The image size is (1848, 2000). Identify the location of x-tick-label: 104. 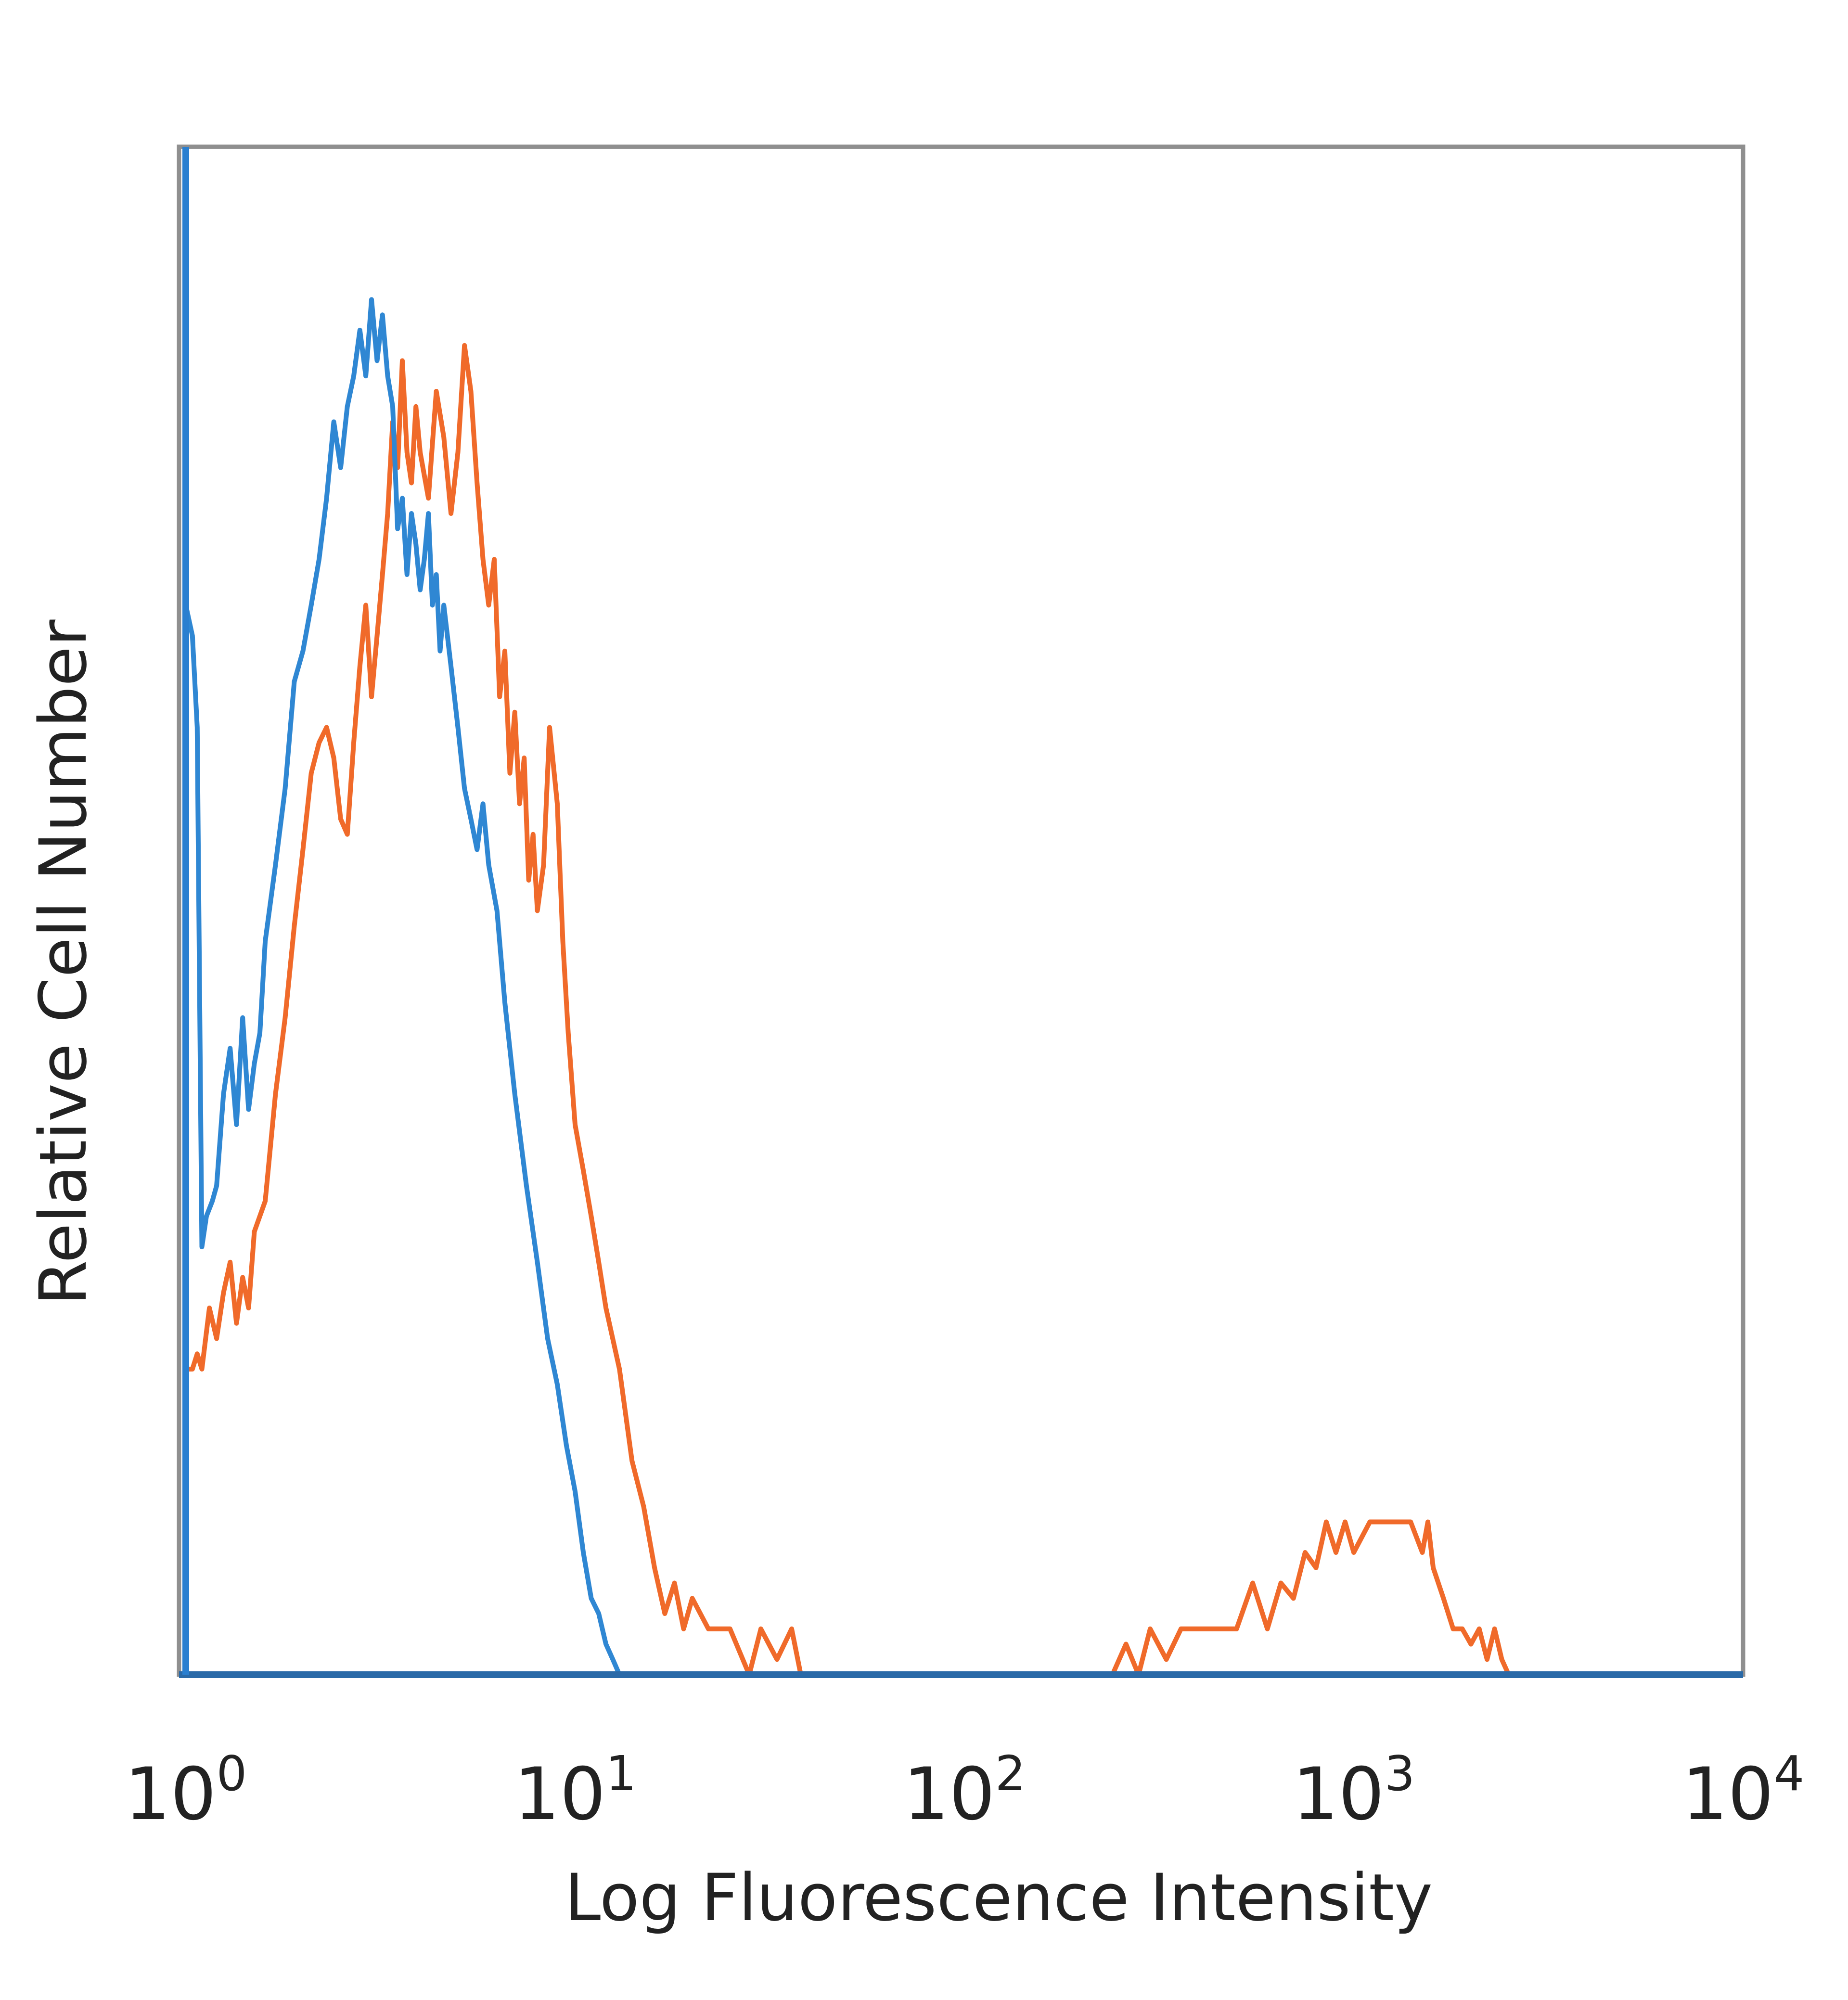
(1743, 1790).